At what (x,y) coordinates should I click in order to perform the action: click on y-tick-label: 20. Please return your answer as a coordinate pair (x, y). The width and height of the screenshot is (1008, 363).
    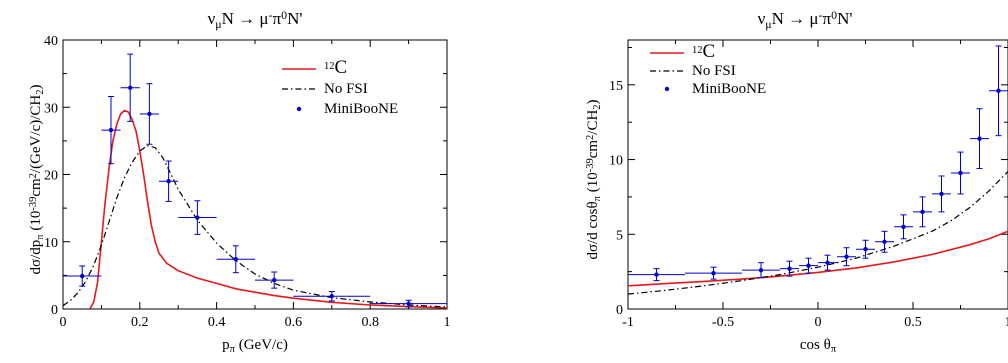
    Looking at the image, I should click on (51, 176).